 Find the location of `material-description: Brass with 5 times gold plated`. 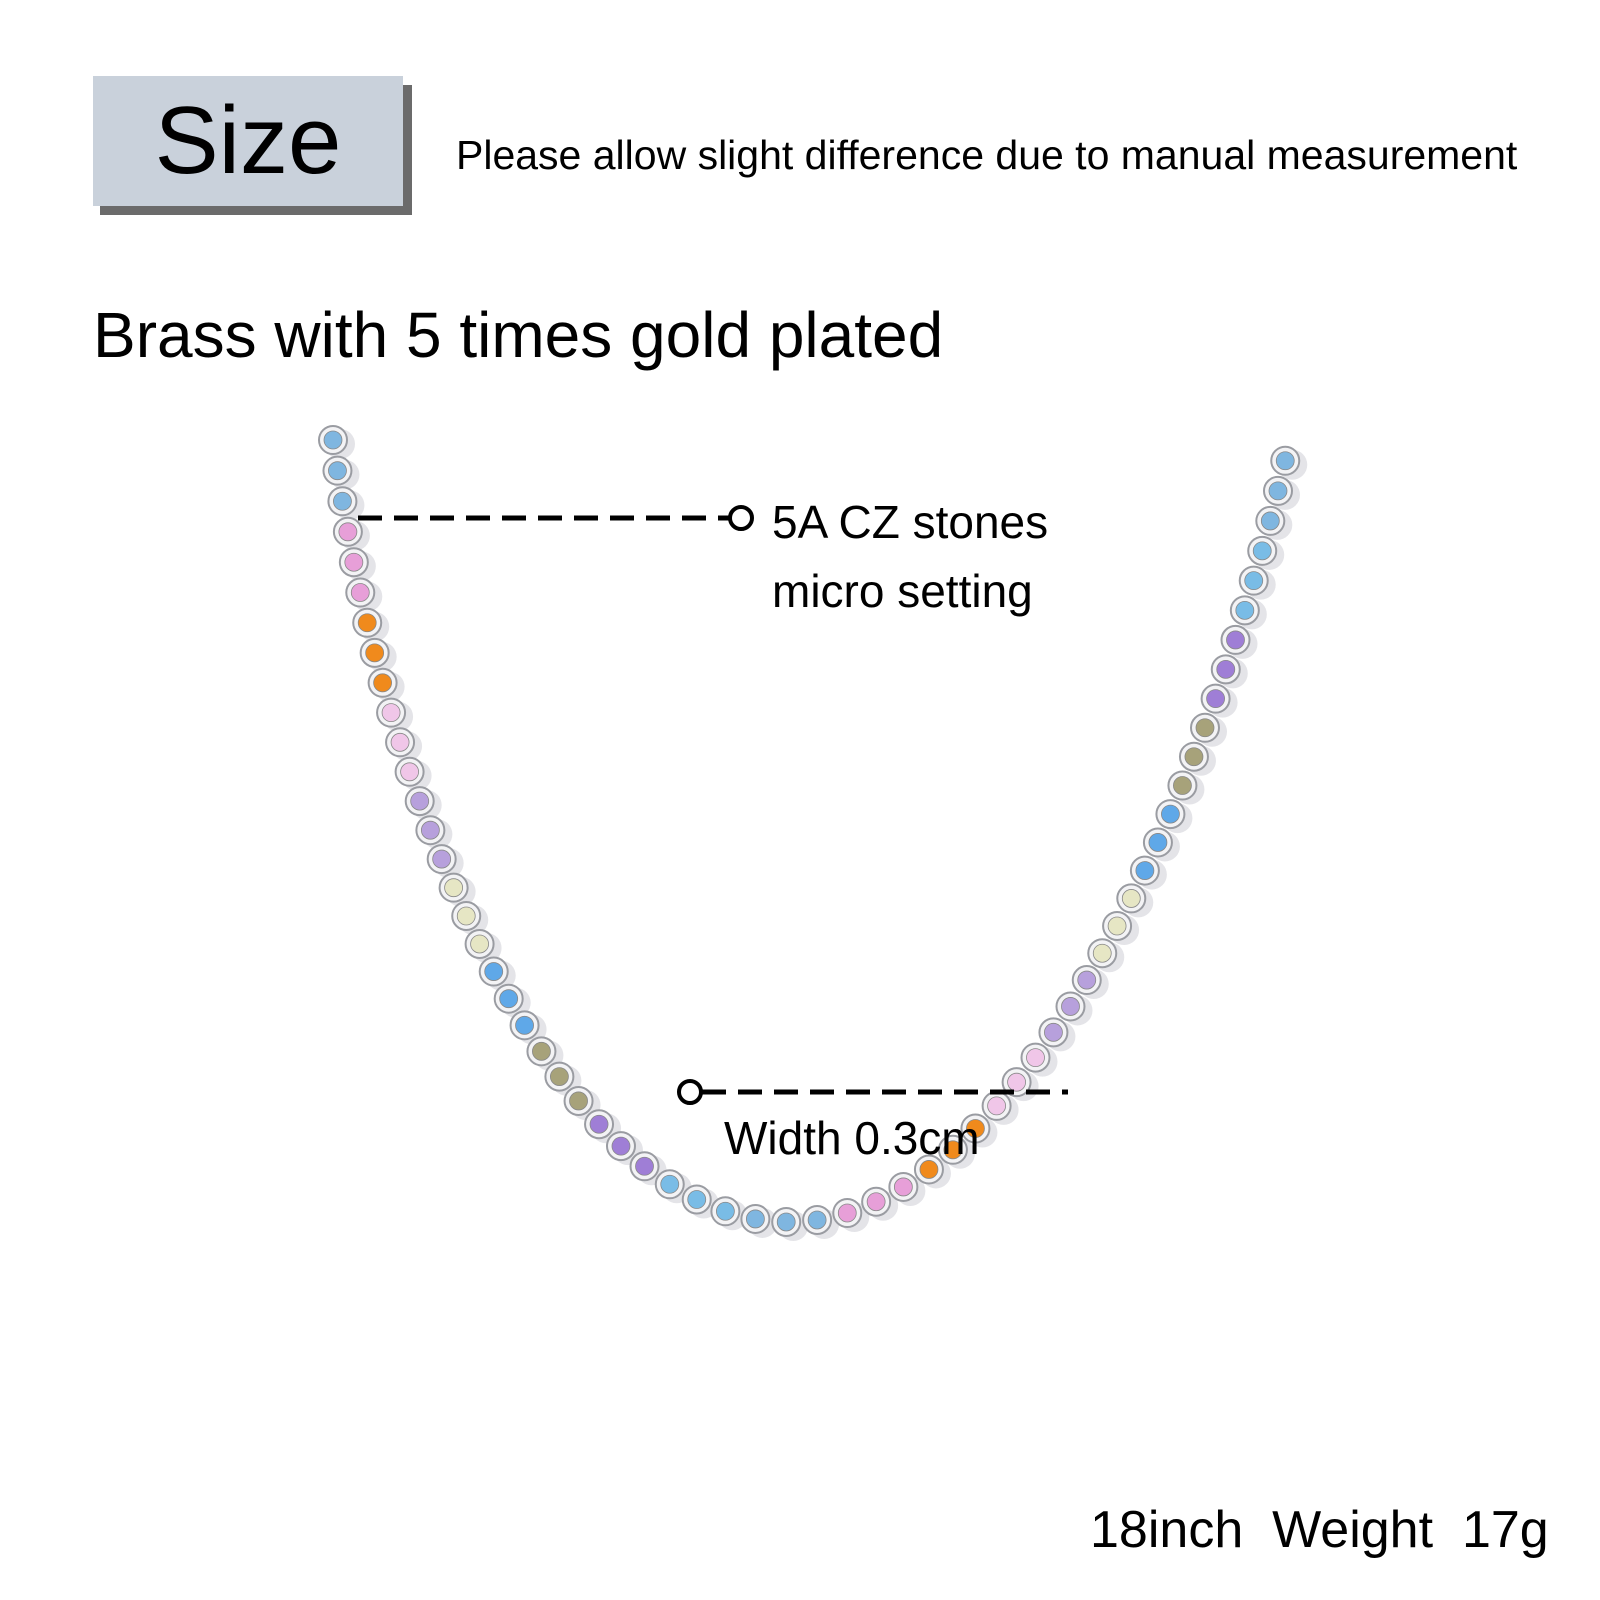

material-description: Brass with 5 times gold plated is located at coordinates (518, 335).